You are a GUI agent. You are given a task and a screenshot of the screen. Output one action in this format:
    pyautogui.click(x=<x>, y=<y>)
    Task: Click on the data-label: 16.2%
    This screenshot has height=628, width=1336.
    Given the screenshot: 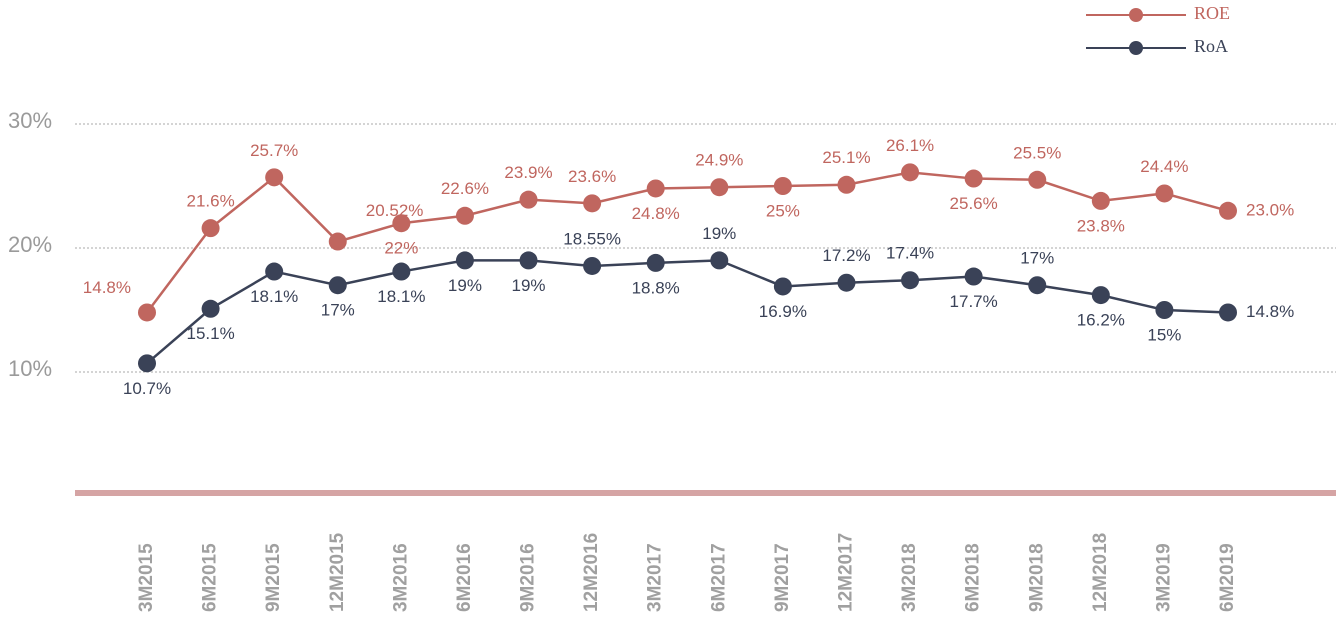 What is the action you would take?
    pyautogui.click(x=1101, y=320)
    